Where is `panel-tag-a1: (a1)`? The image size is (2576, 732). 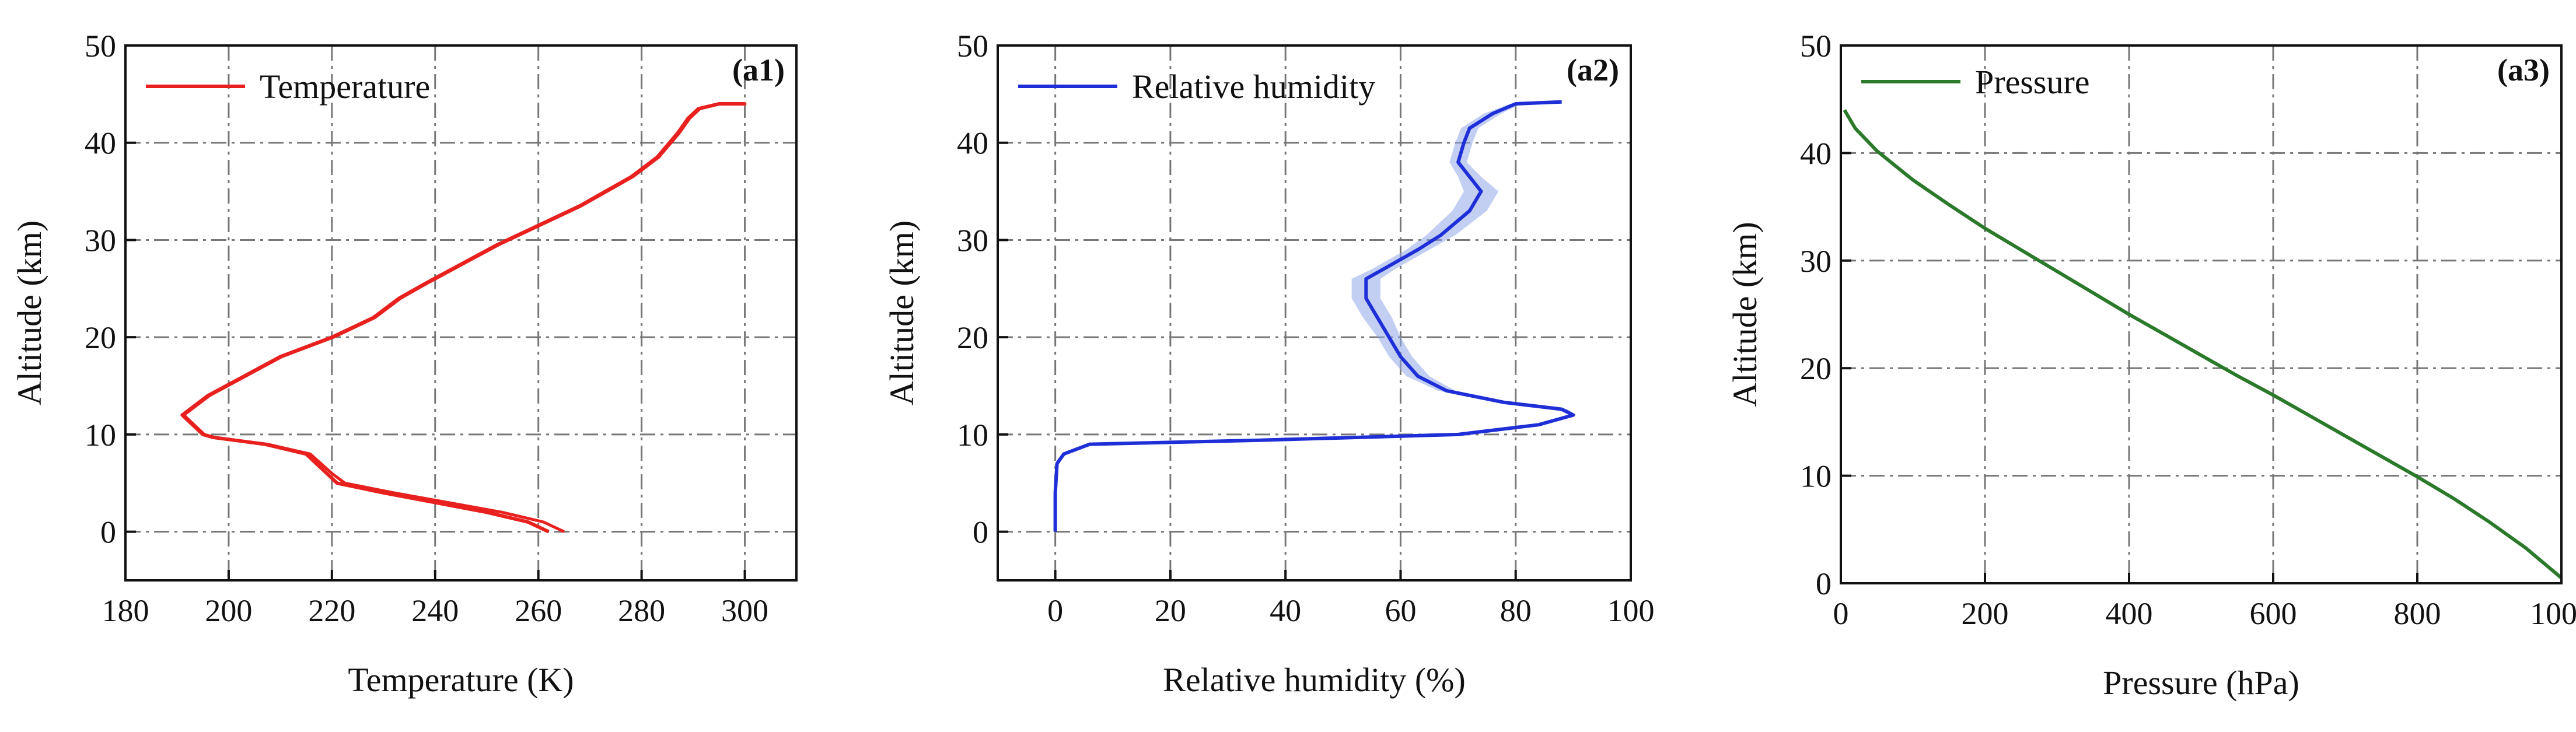 panel-tag-a1: (a1) is located at coordinates (758, 69).